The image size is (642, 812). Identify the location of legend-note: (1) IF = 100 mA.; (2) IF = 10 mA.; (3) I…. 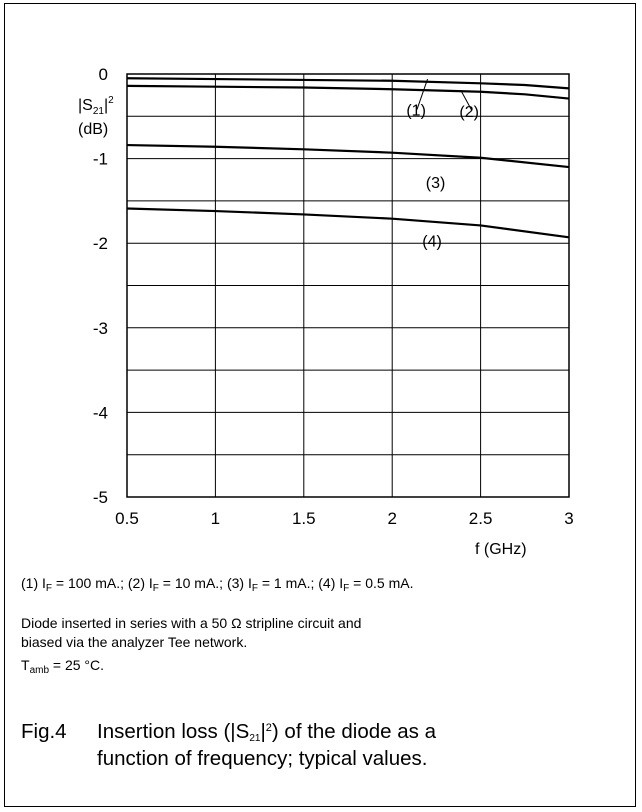
(217, 584).